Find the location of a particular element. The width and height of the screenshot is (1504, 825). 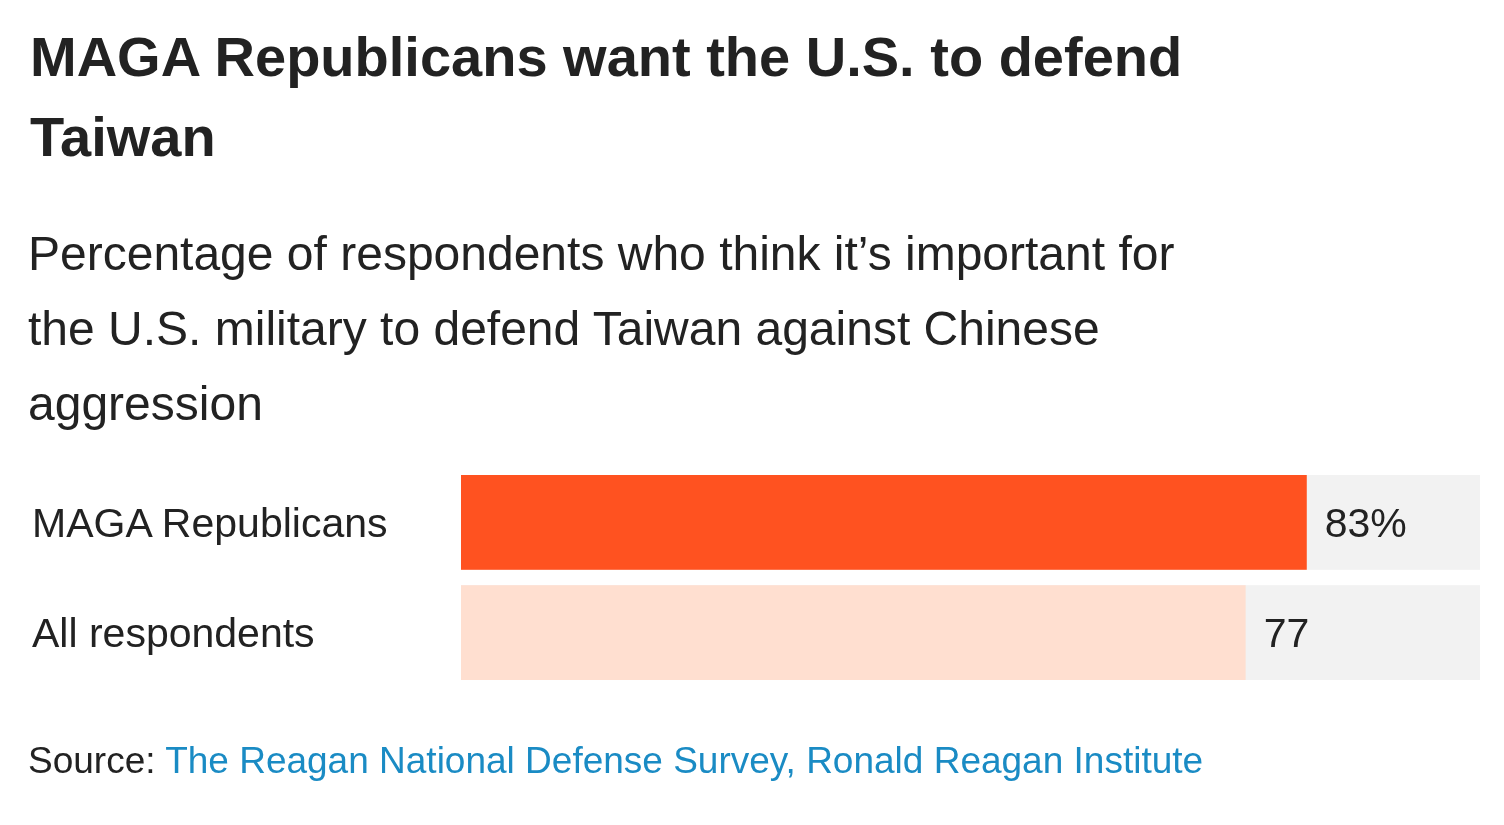

source-note: Source: The Reagan National Defense Survey, Ronald Reagan Institute is located at coordinates (616, 760).